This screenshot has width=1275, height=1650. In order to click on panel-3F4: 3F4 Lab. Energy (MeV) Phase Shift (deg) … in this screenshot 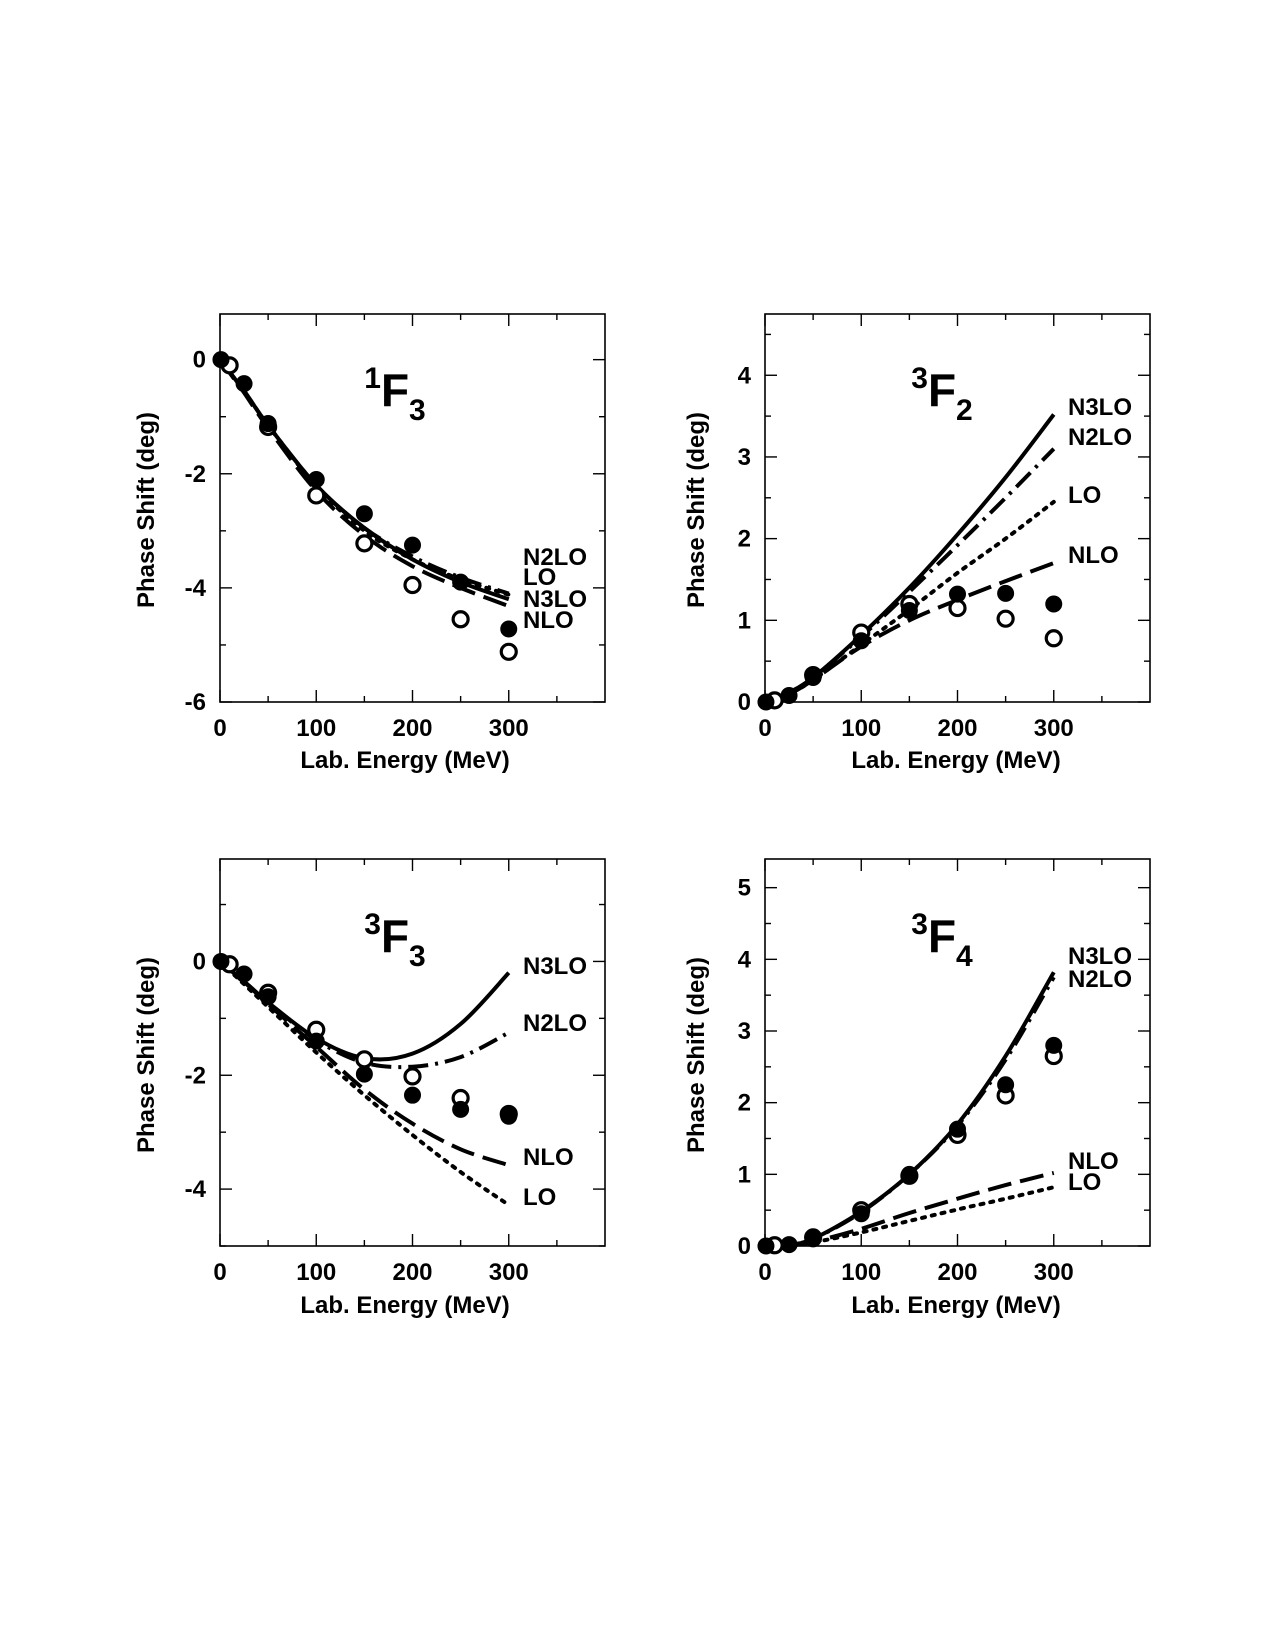, I will do `click(917, 1088)`.